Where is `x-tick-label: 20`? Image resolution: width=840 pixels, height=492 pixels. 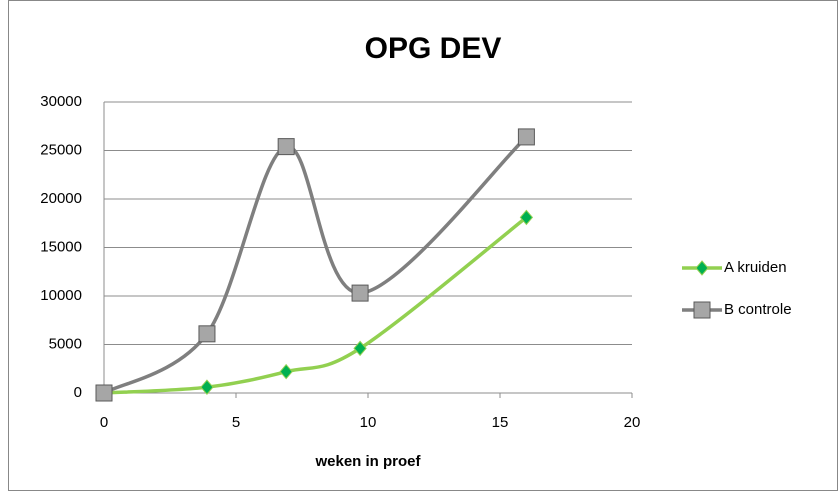
x-tick-label: 20 is located at coordinates (632, 422).